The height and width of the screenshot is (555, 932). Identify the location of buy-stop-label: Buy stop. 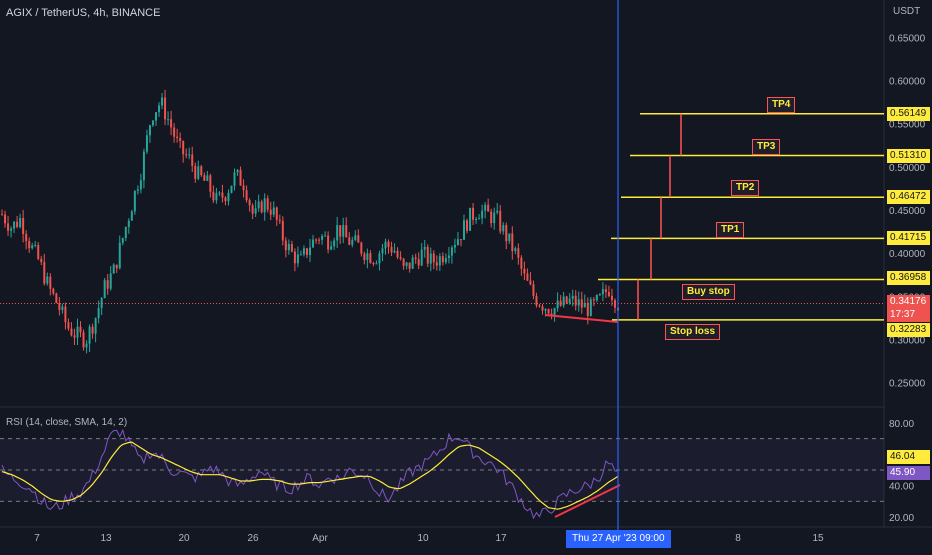
(708, 292).